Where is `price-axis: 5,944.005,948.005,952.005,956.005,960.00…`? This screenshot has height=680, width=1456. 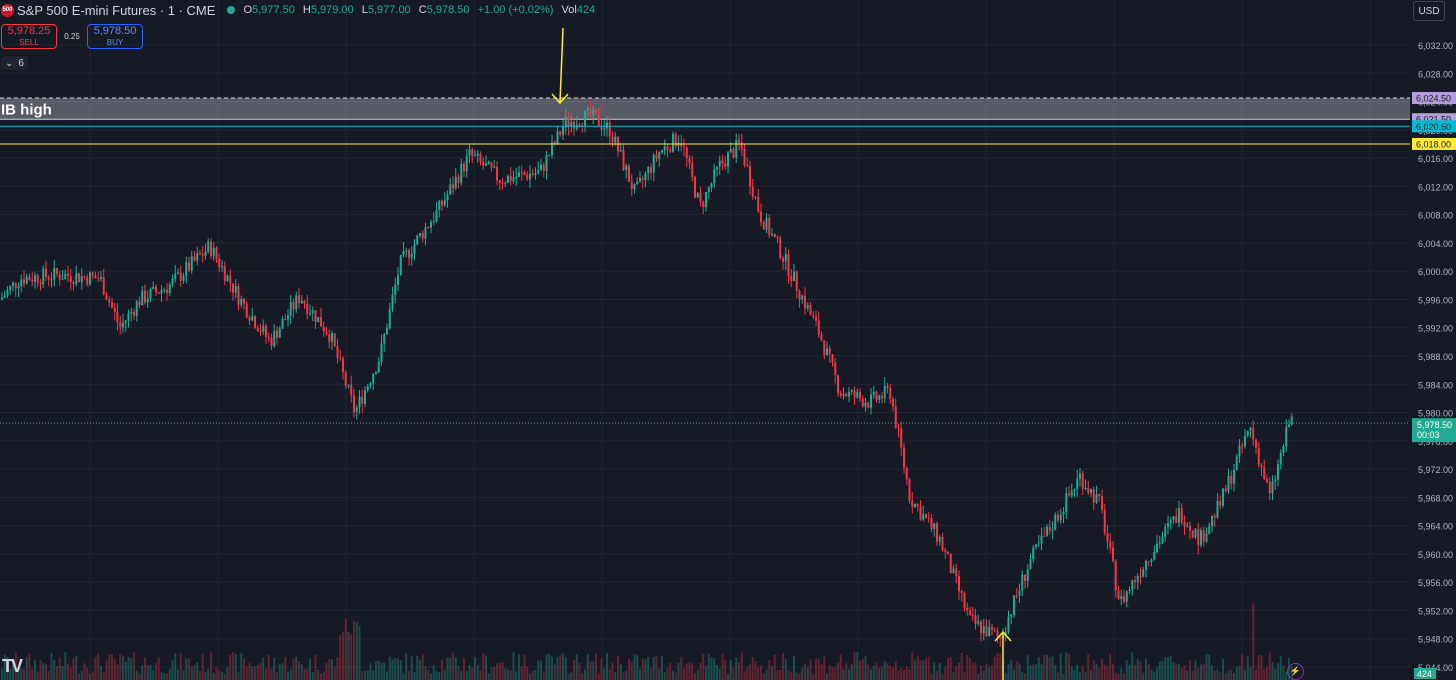
price-axis: 5,944.005,948.005,952.005,956.005,960.00… is located at coordinates (1434, 340).